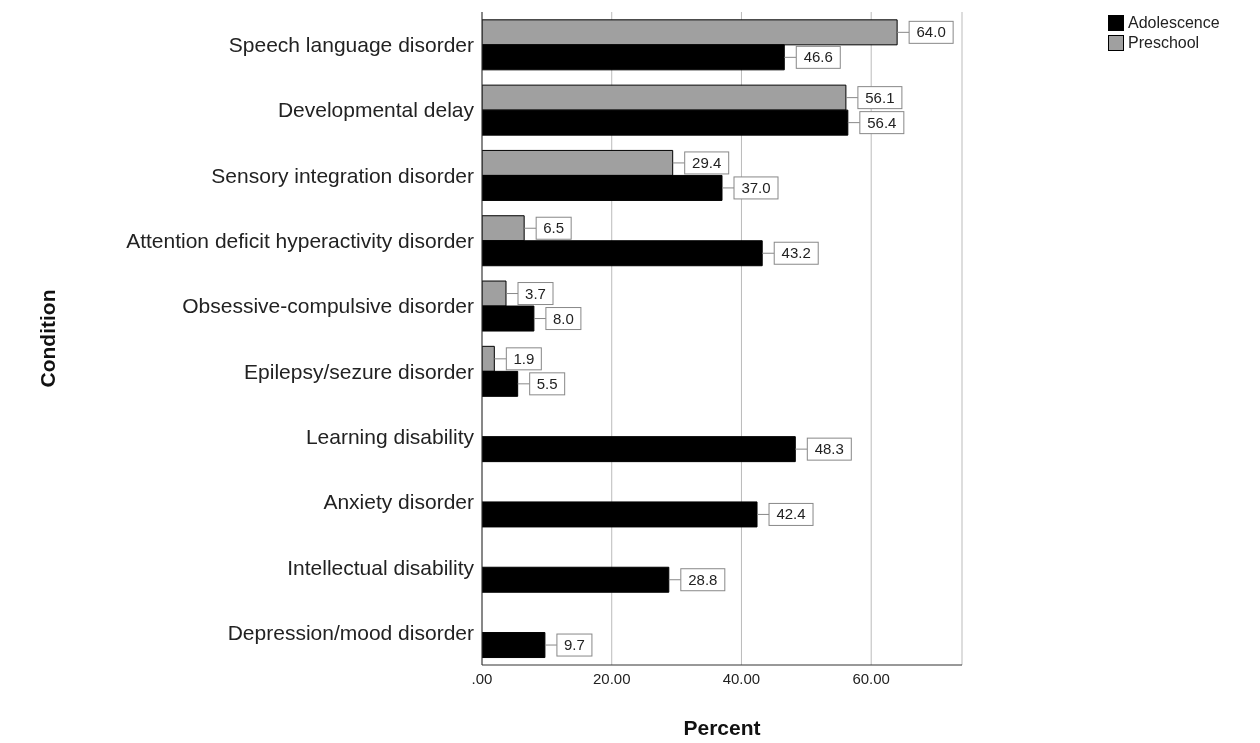  Describe the element at coordinates (703, 579) in the screenshot. I see `data-label: 28.8` at that location.